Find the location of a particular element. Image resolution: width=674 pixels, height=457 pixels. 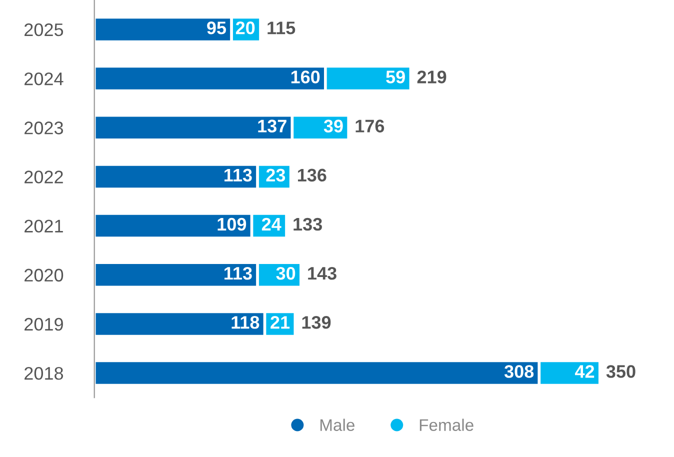

data-label: 118 is located at coordinates (246, 322).